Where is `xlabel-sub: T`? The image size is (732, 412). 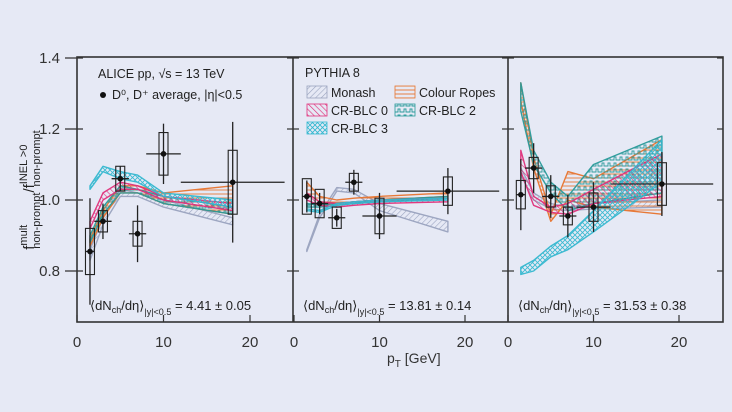 xlabel-sub: T is located at coordinates (398, 364).